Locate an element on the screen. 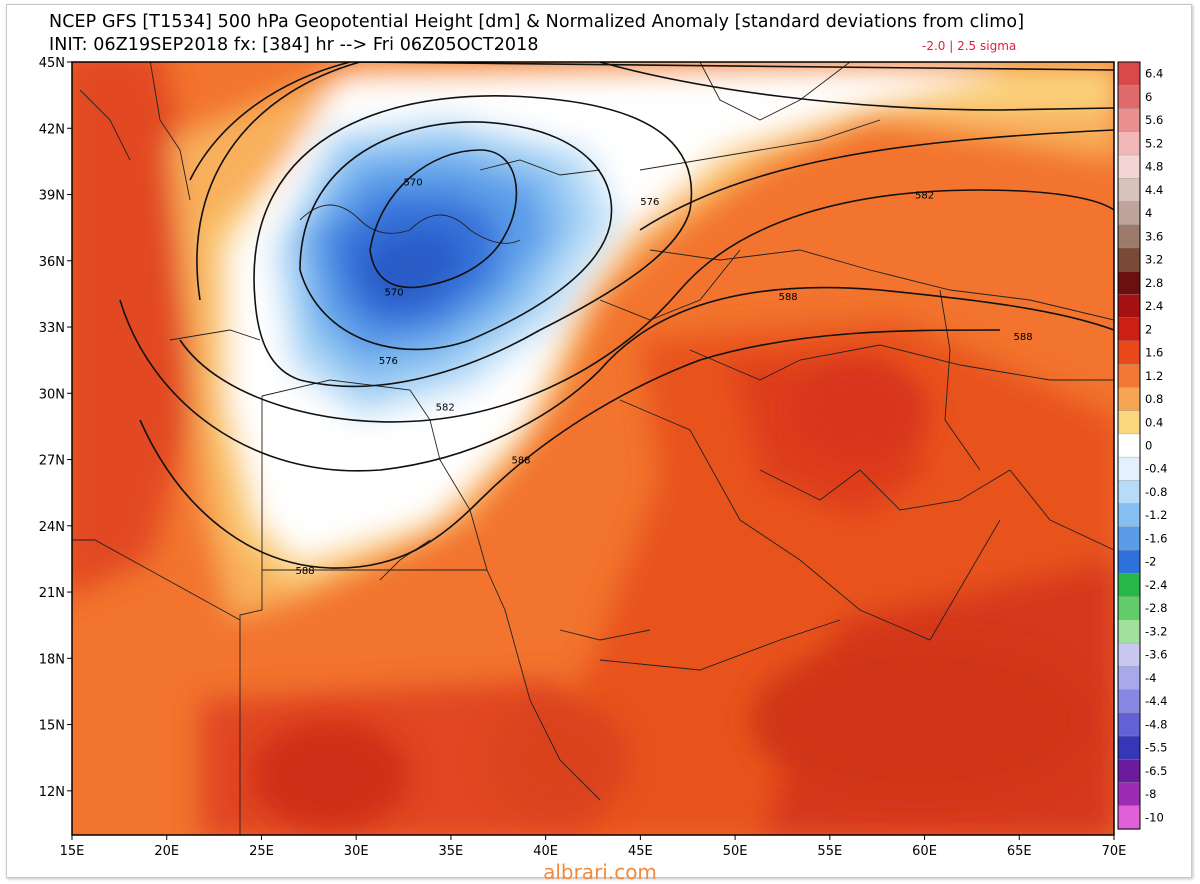  colorbar-label: 4.8 is located at coordinates (1154, 167).